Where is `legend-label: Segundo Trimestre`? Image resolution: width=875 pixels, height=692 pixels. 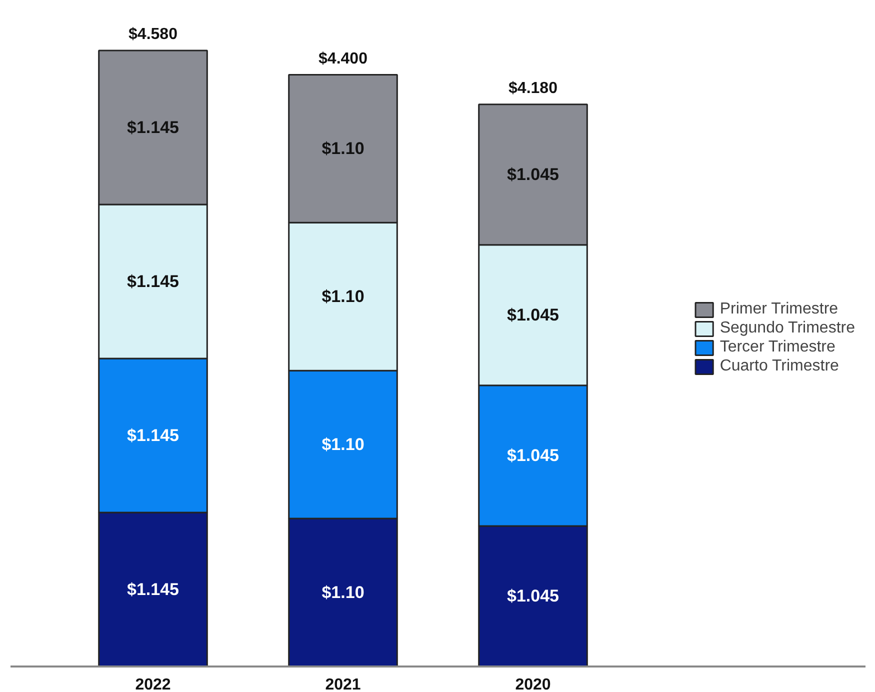
legend-label: Segundo Trimestre is located at coordinates (787, 329).